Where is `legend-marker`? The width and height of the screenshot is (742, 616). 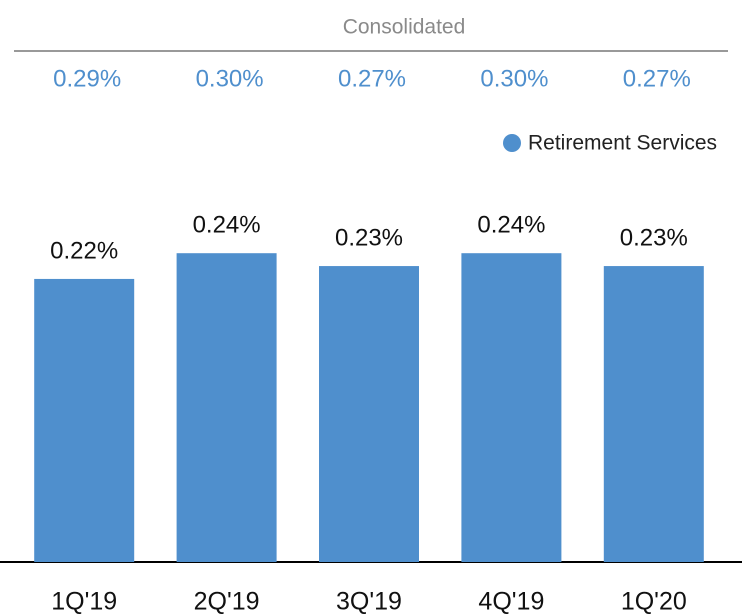 legend-marker is located at coordinates (512, 143).